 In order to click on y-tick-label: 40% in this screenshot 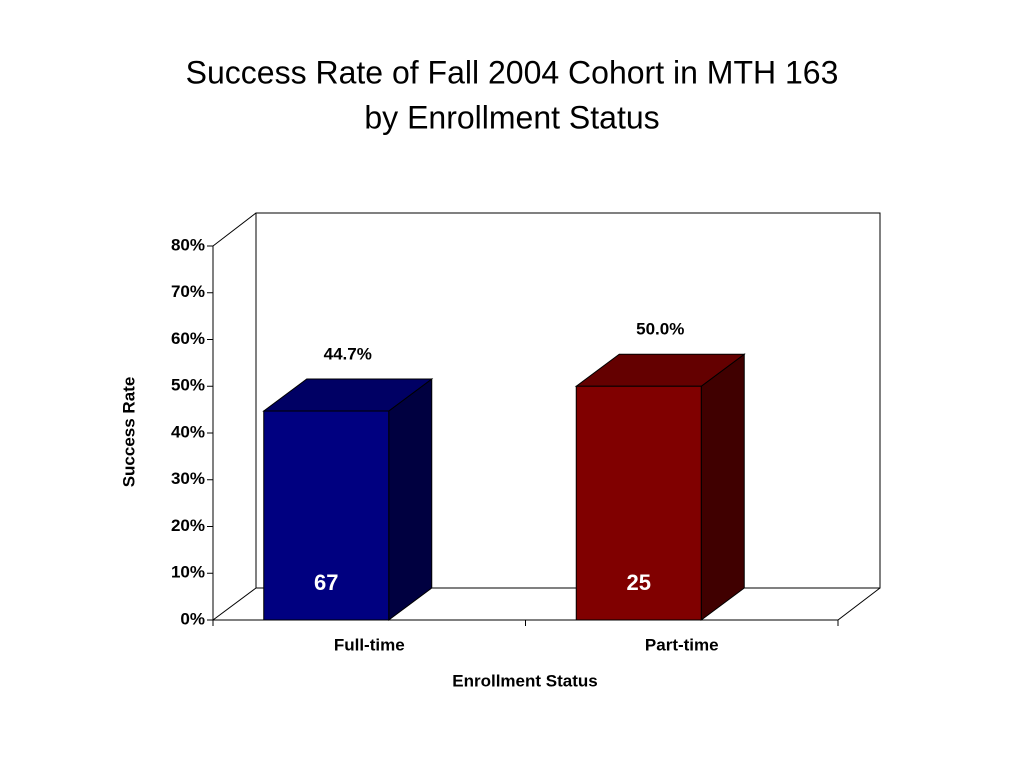, I will do `click(188, 431)`.